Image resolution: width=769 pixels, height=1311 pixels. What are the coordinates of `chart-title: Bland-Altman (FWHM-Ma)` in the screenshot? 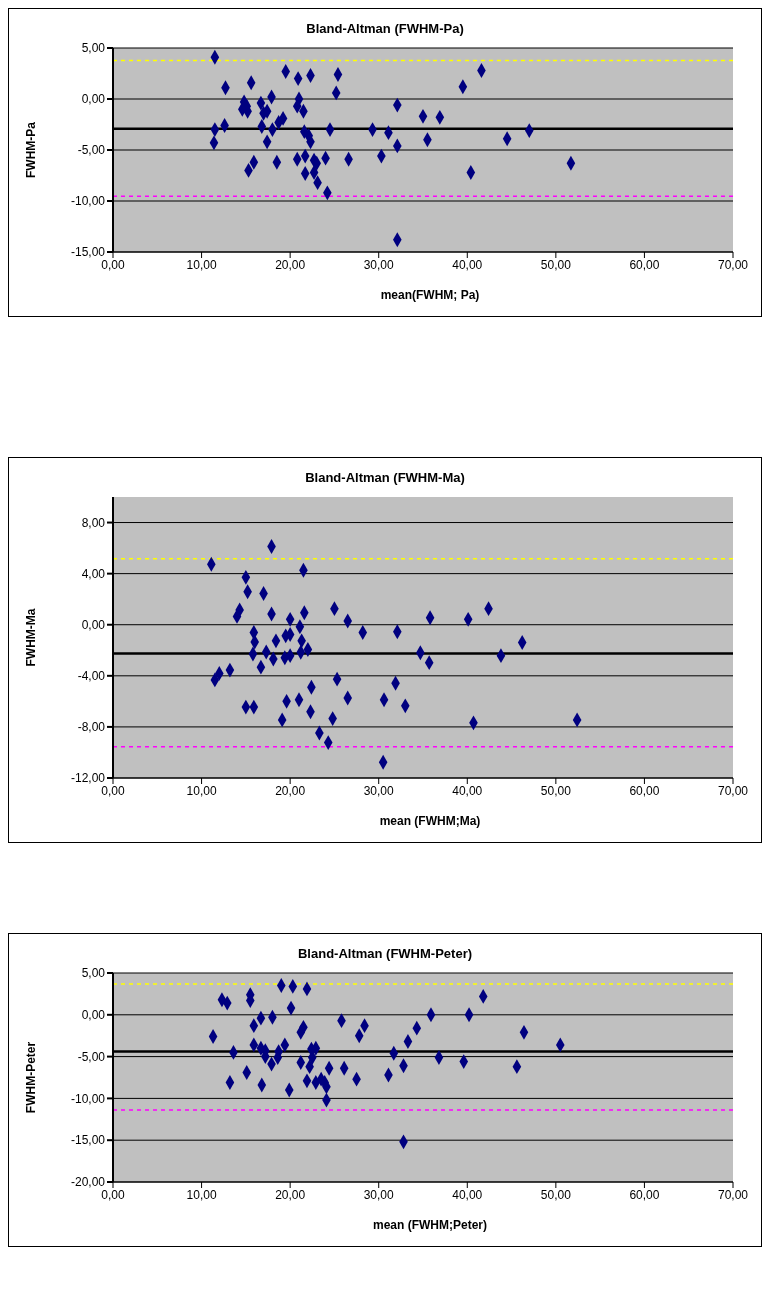 It's located at (385, 477).